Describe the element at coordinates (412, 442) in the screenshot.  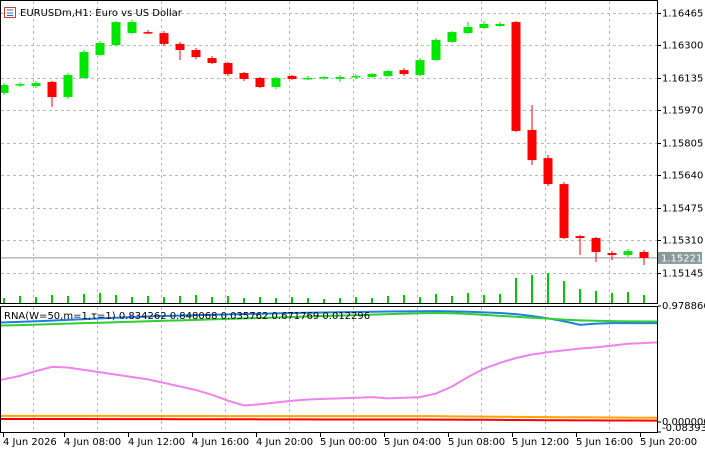
I see `x-tick-label: 5 Jun 04:00` at that location.